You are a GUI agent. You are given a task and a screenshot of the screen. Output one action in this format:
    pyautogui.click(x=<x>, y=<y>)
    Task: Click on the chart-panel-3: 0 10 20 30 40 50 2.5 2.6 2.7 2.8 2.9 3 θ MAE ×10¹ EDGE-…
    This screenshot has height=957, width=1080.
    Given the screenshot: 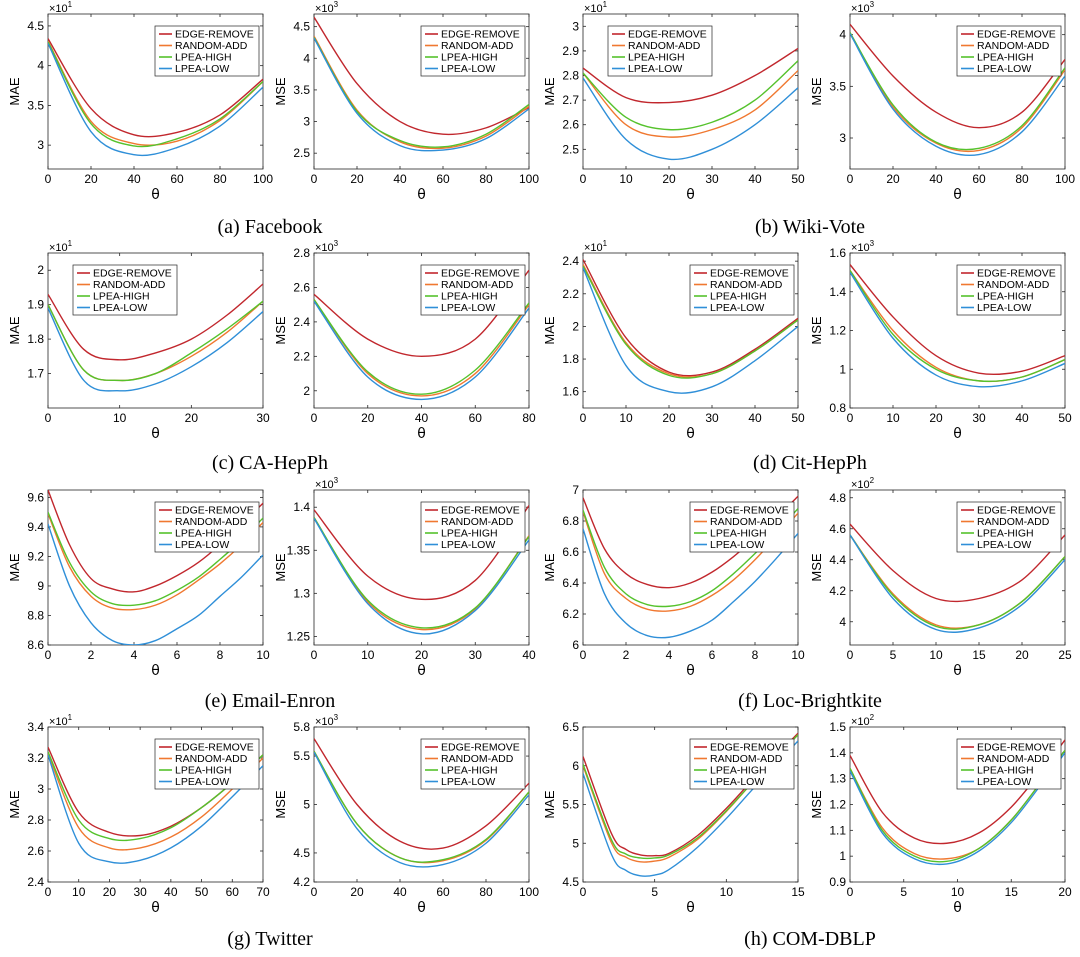 What is the action you would take?
    pyautogui.click(x=673, y=101)
    